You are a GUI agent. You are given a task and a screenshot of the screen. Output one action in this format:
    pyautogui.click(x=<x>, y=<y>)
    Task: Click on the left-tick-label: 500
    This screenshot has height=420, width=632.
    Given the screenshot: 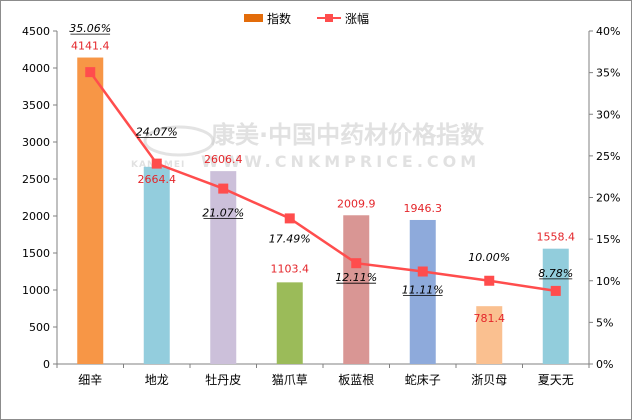 What is the action you would take?
    pyautogui.click(x=39, y=327)
    